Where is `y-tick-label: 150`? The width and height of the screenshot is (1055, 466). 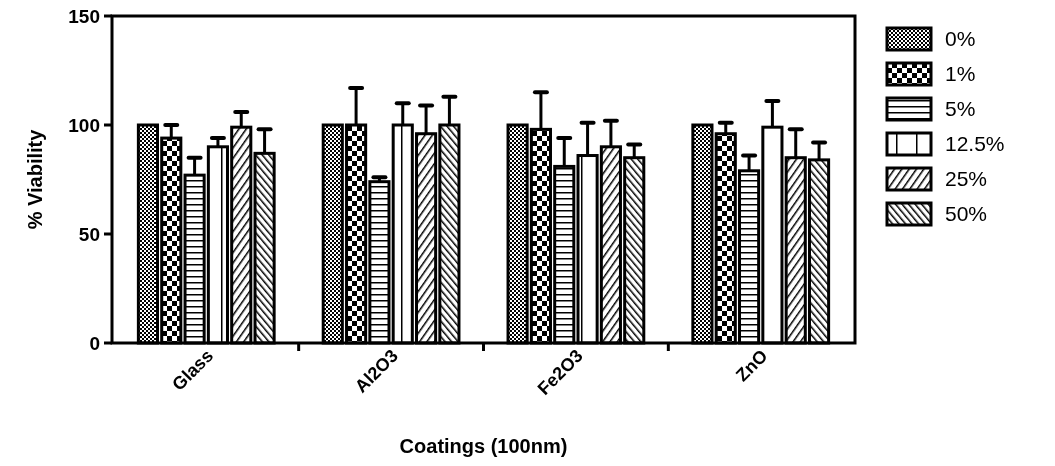
y-tick-label: 150 is located at coordinates (84, 16).